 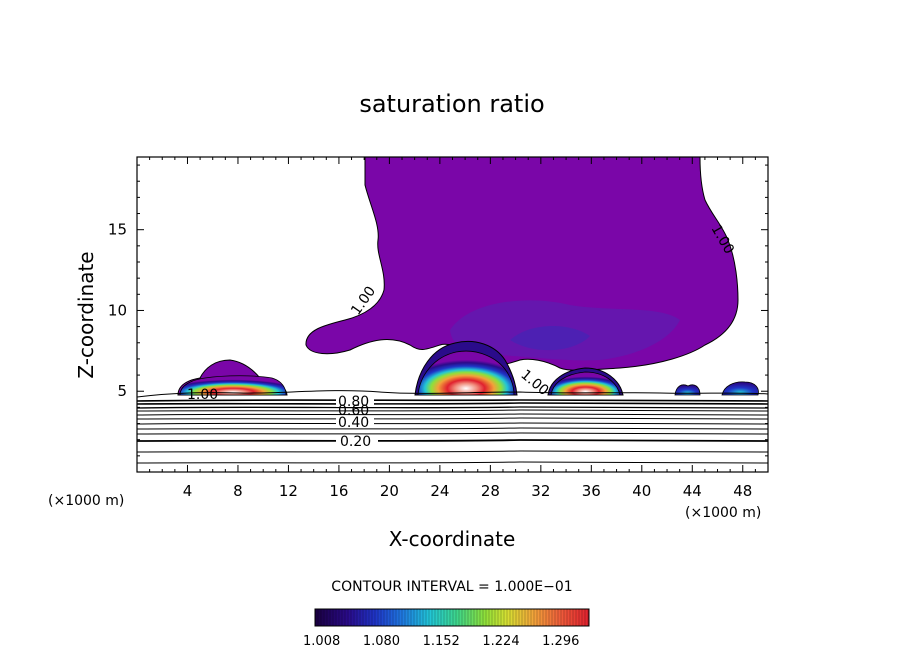 What do you see at coordinates (490, 491) in the screenshot?
I see `x-tick-label: 28` at bounding box center [490, 491].